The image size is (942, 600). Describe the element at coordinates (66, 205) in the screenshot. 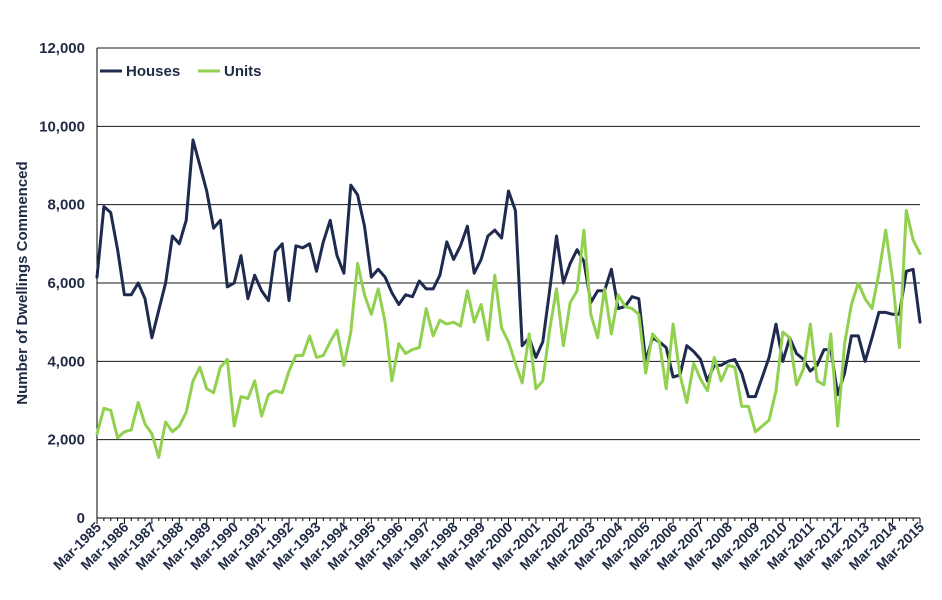

I see `y-tick-label: 8,000` at that location.